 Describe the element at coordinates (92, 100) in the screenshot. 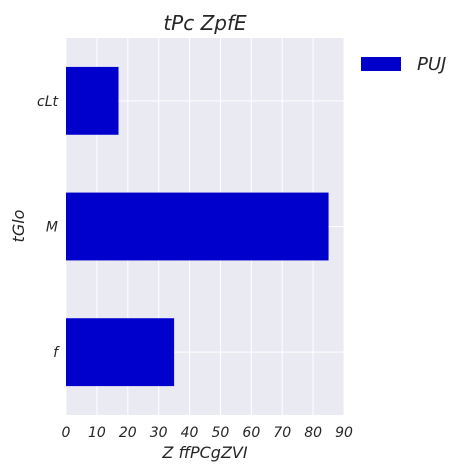

I see `bar-cLt` at that location.